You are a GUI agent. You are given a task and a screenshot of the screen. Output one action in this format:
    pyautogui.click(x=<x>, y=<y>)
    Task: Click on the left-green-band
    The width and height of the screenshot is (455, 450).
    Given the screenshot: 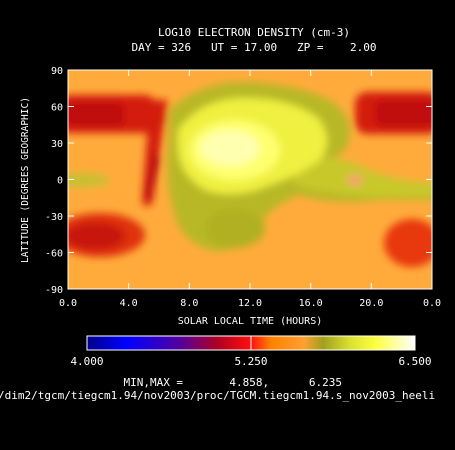 What is the action you would take?
    pyautogui.click(x=89, y=180)
    